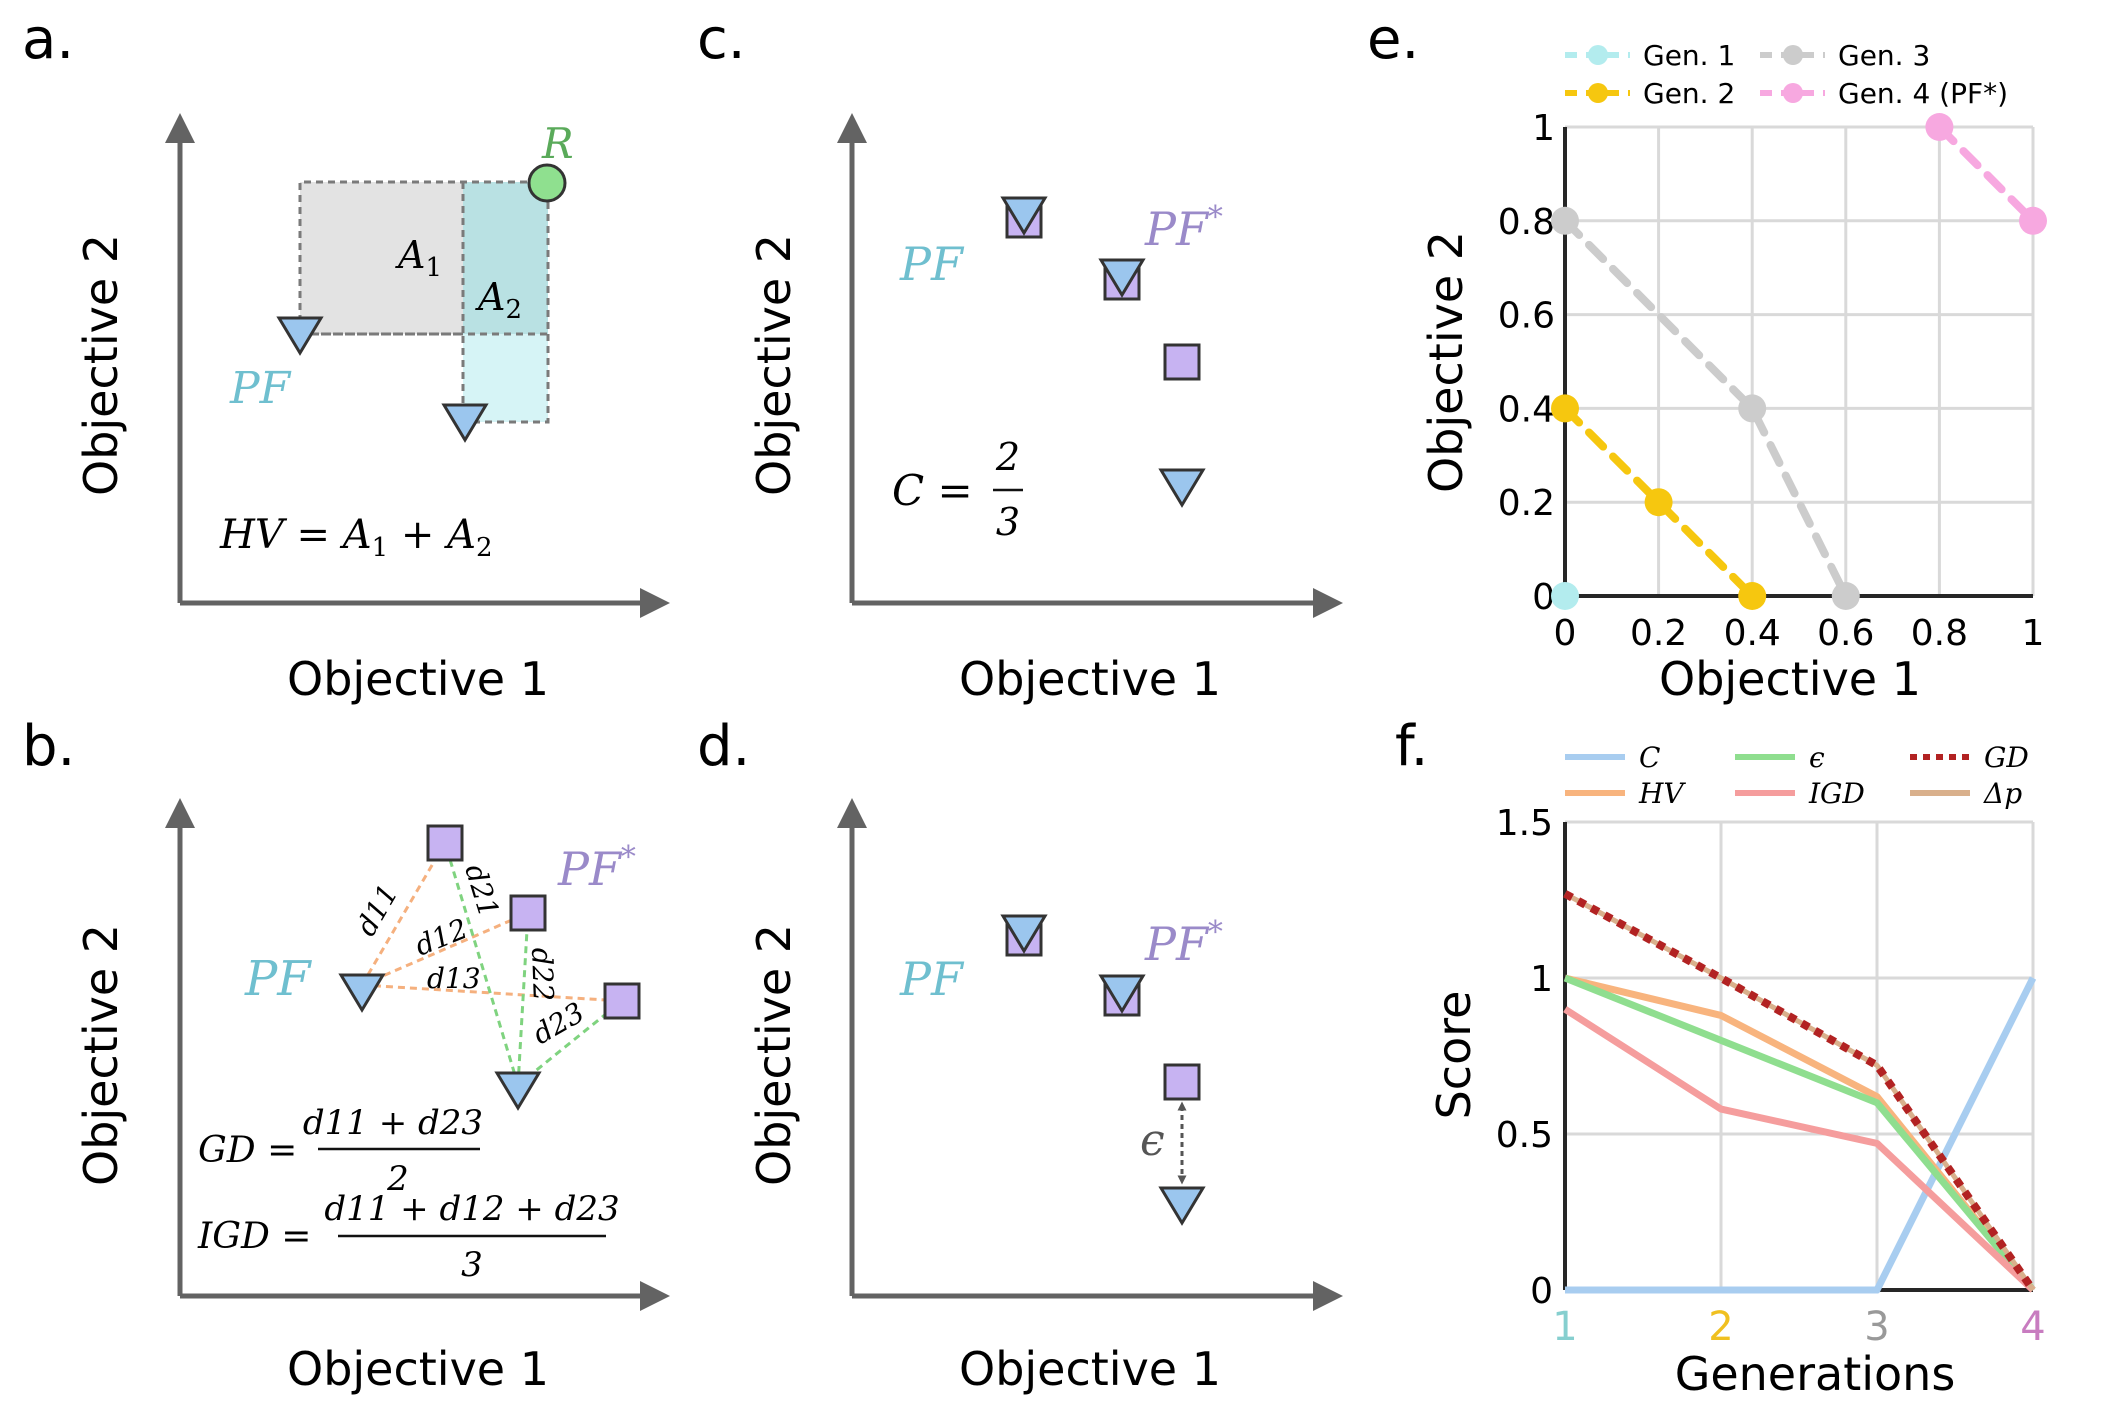  Describe the element at coordinates (523, 999) in the screenshot. I see `dist-line-d22` at that location.